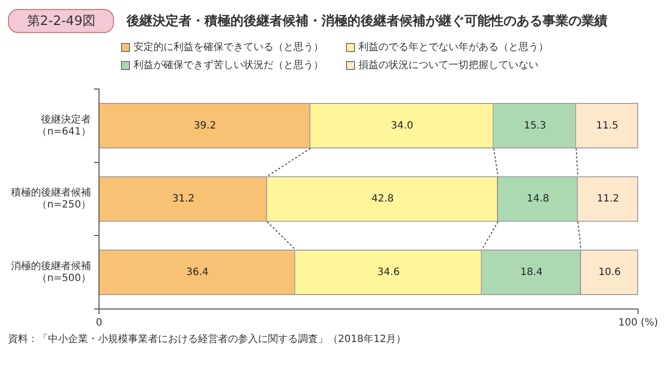 The width and height of the screenshot is (669, 372). I want to click on y-tick-label: 後継決定者（n=641）, so click(64, 125).